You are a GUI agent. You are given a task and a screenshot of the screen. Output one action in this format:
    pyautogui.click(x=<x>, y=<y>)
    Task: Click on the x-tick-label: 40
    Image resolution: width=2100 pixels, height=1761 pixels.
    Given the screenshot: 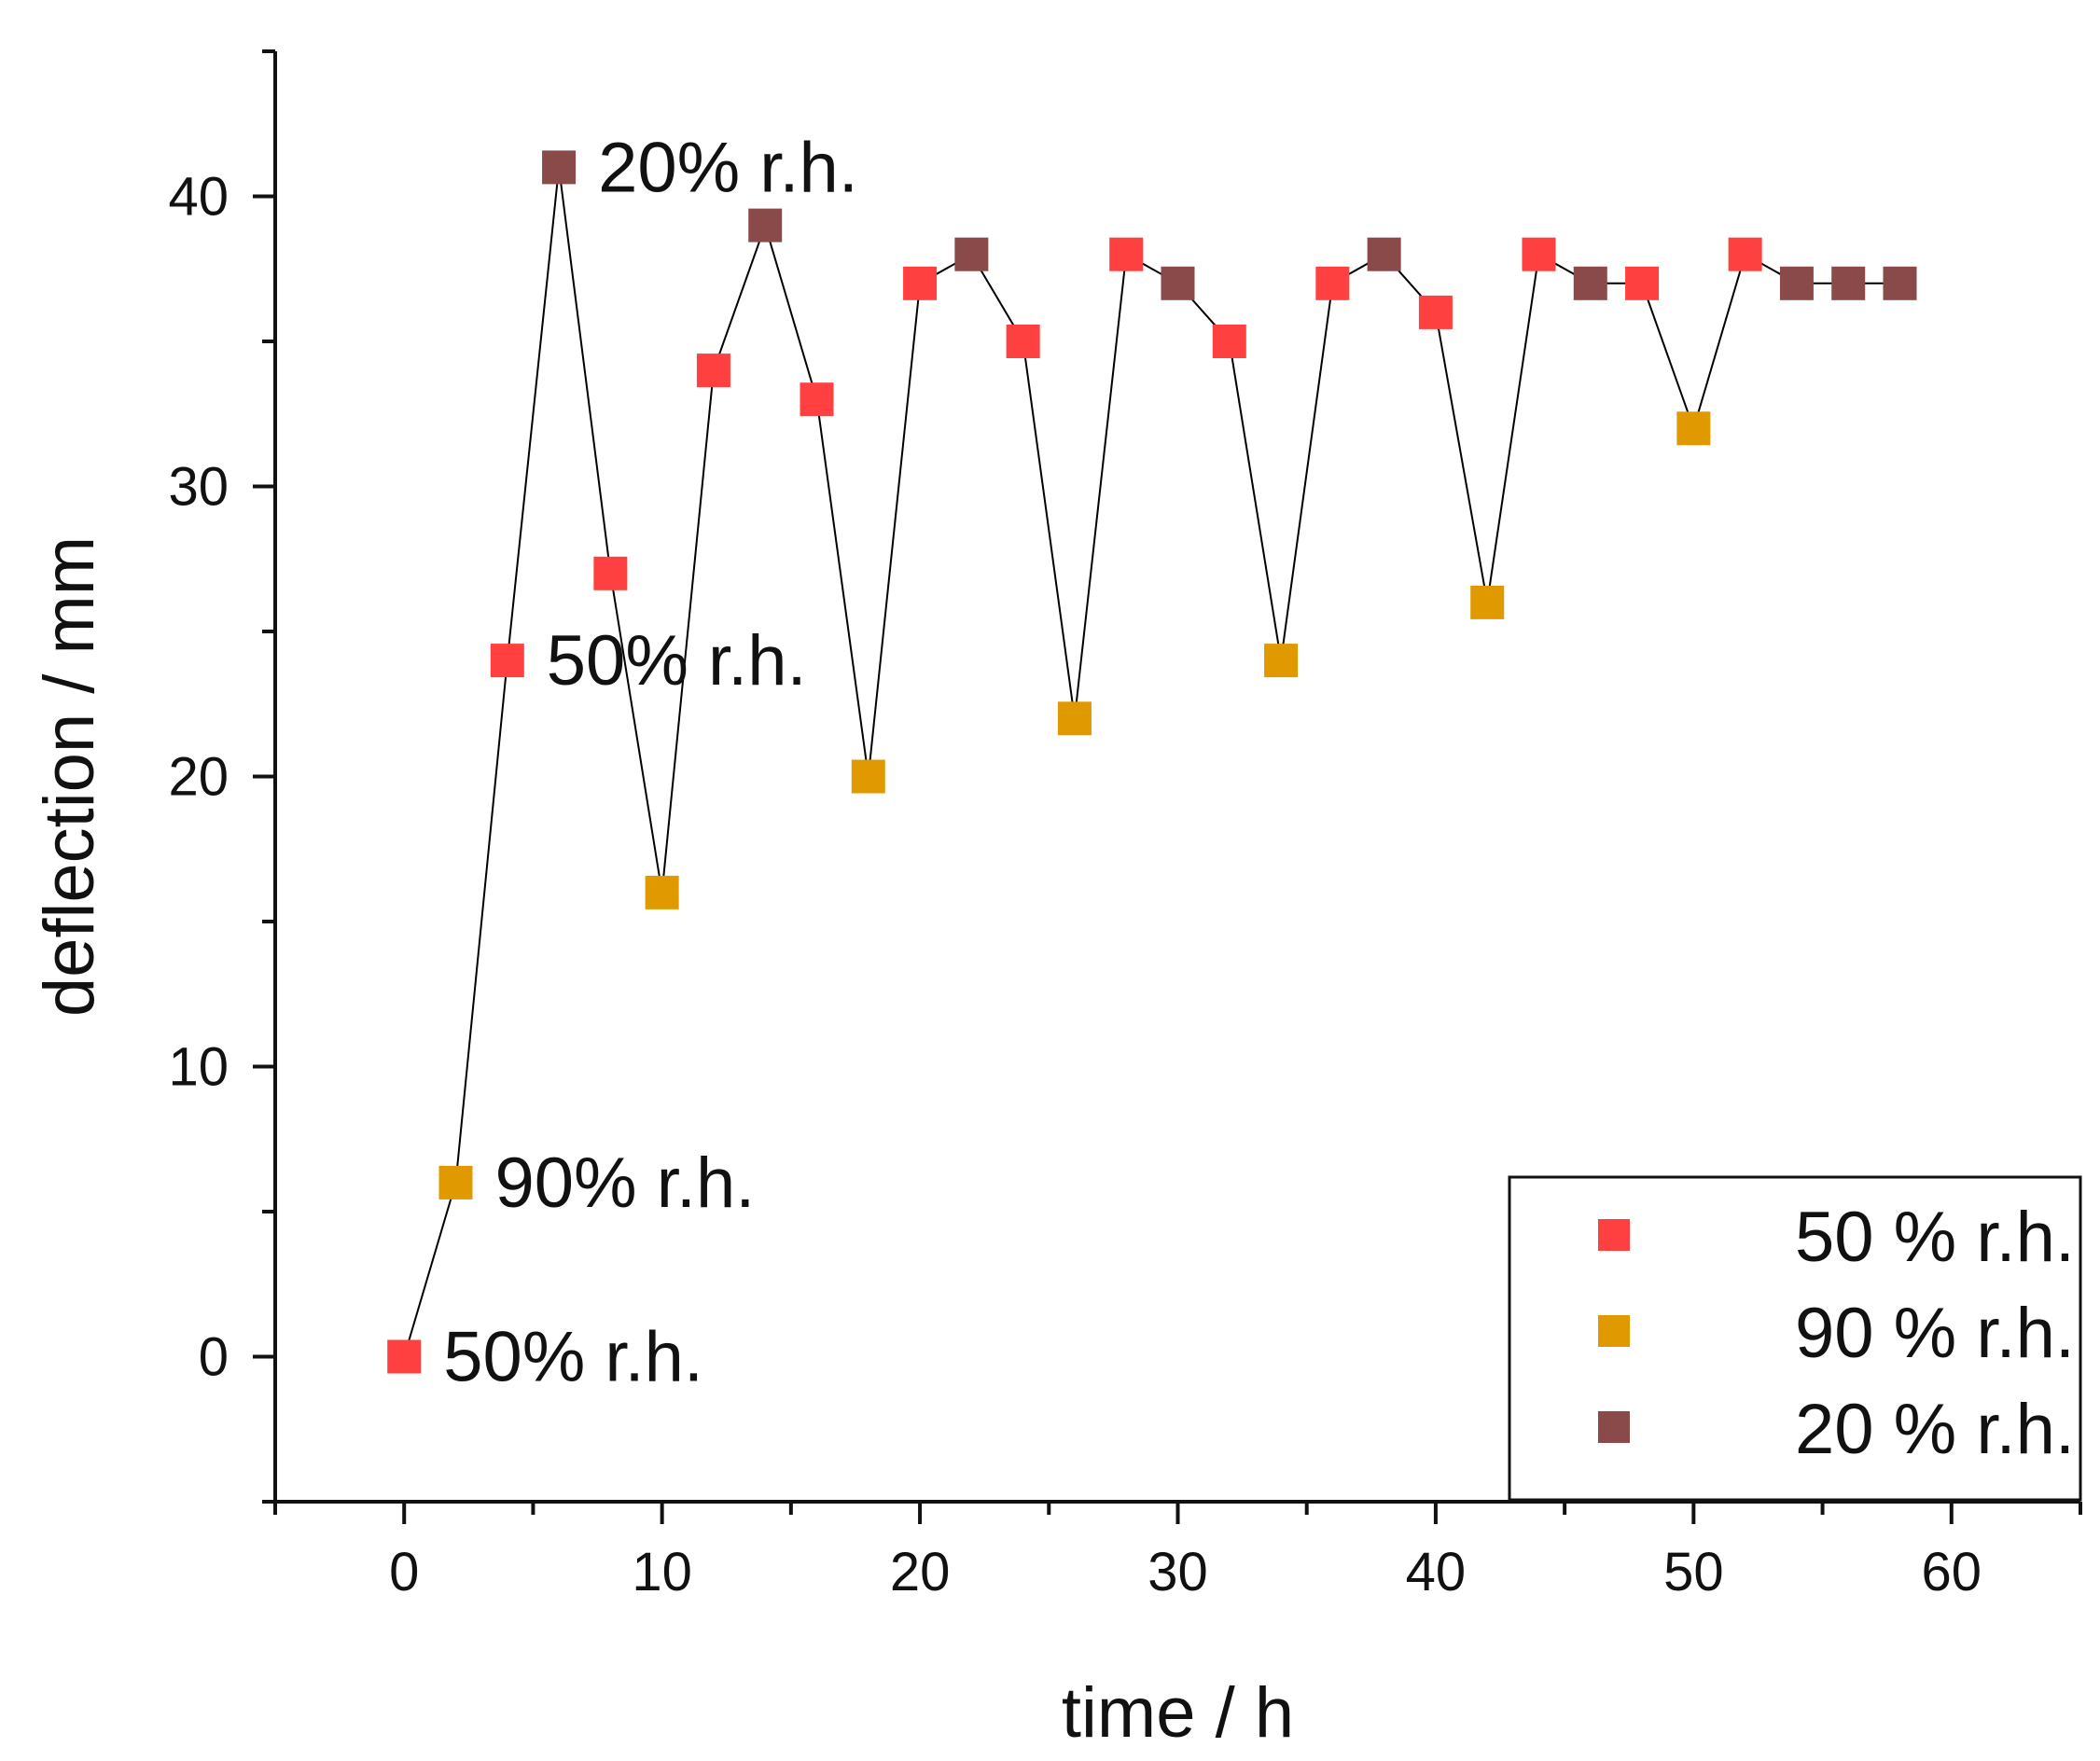 What is the action you would take?
    pyautogui.click(x=1436, y=1572)
    